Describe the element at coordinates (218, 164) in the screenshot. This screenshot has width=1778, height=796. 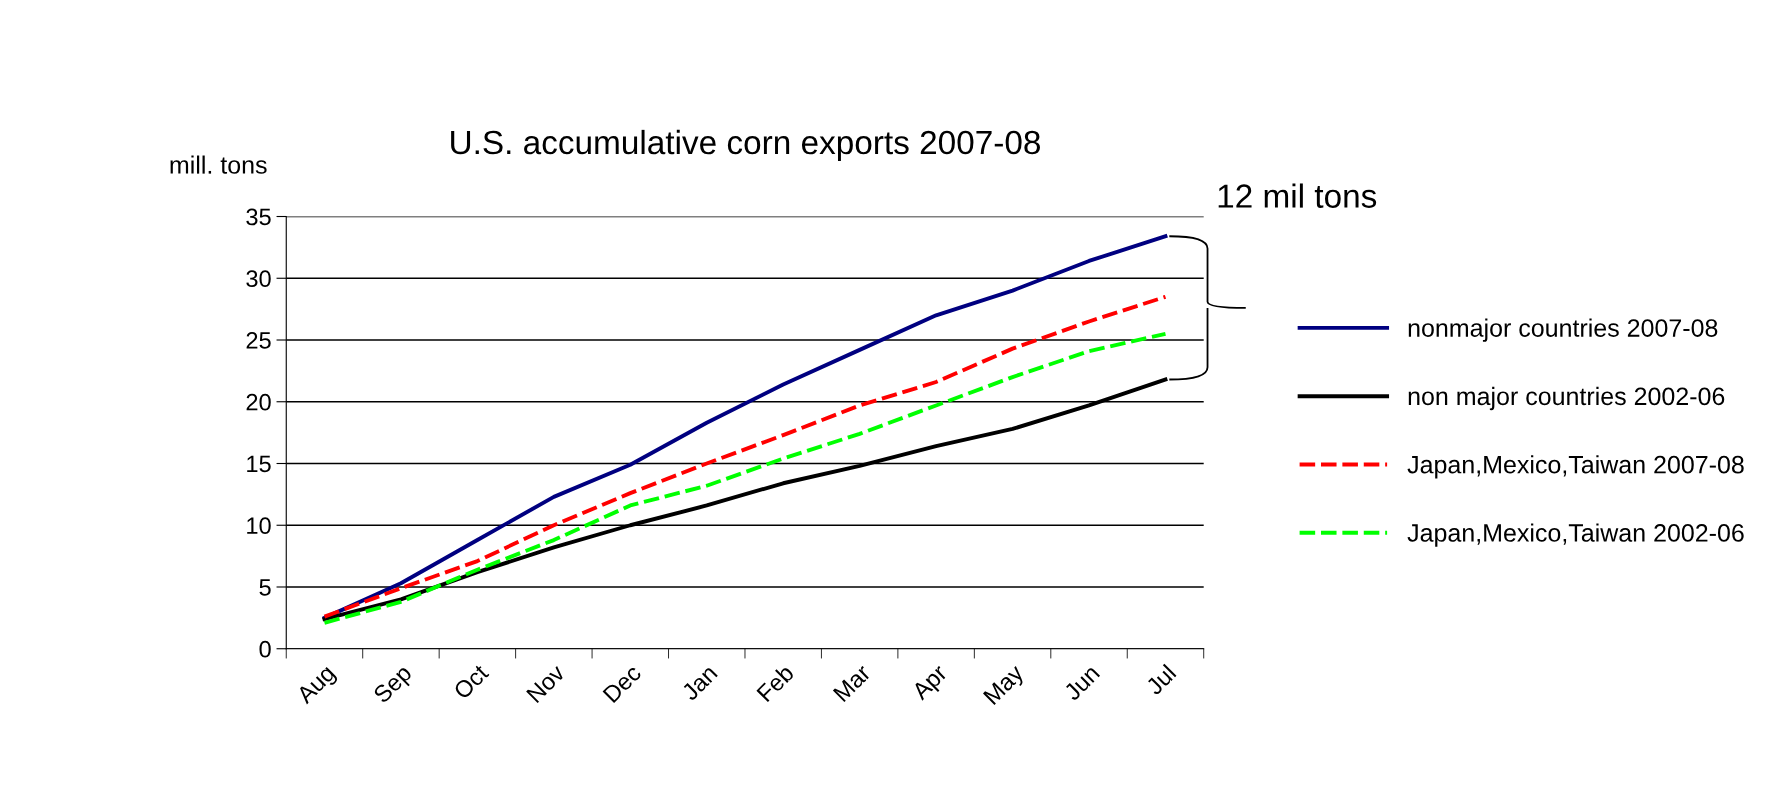
I see `y-axis-title: mill. tons` at that location.